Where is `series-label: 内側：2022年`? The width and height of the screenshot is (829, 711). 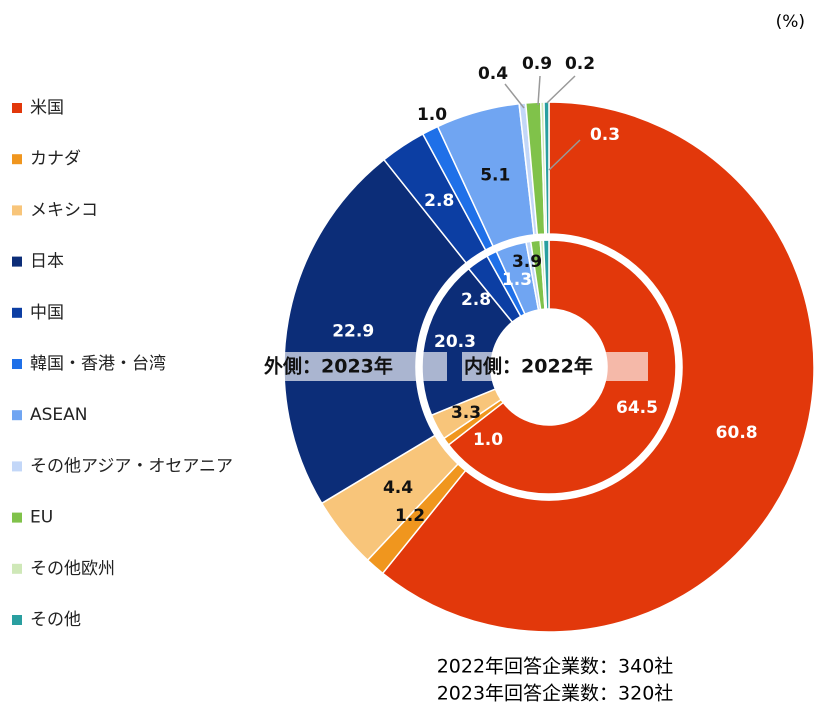
series-label: 内側：2022年 is located at coordinates (528, 366).